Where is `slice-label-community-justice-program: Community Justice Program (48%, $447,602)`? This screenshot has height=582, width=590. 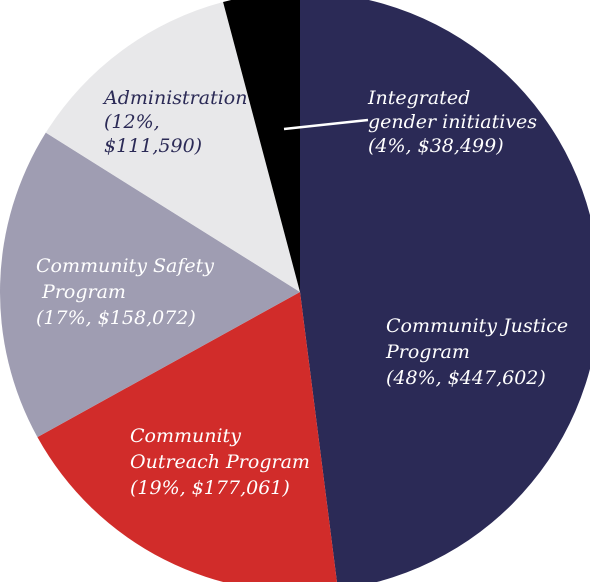 slice-label-community-justice-program: Community Justice Program (48%, $447,602) is located at coordinates (476, 352).